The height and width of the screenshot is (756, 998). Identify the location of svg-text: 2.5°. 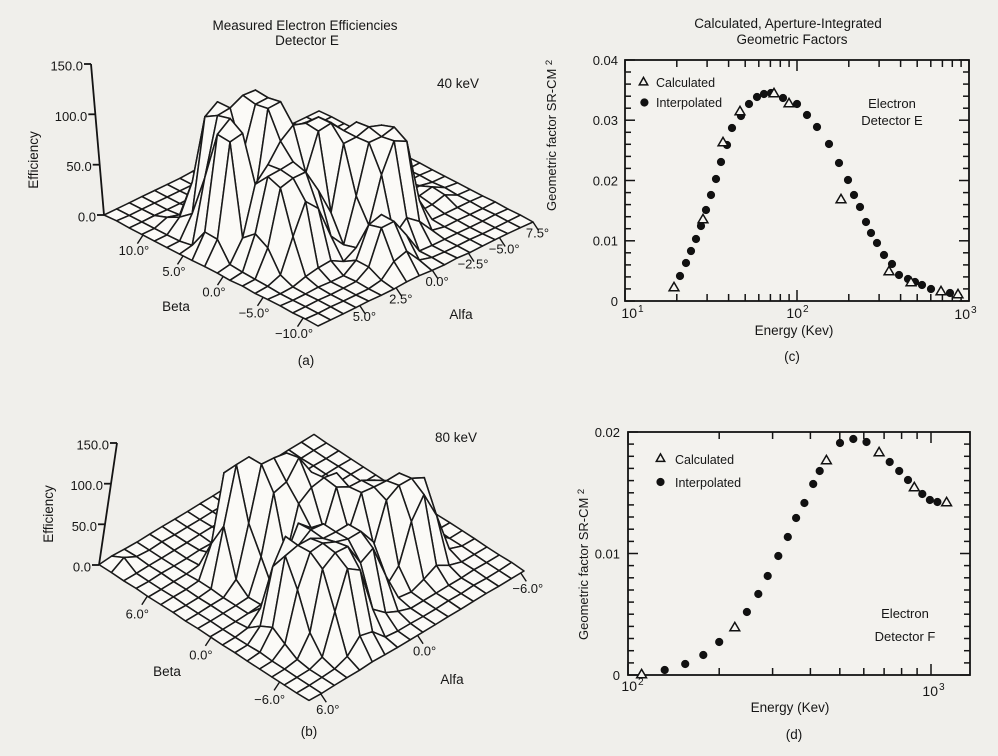
(400, 299).